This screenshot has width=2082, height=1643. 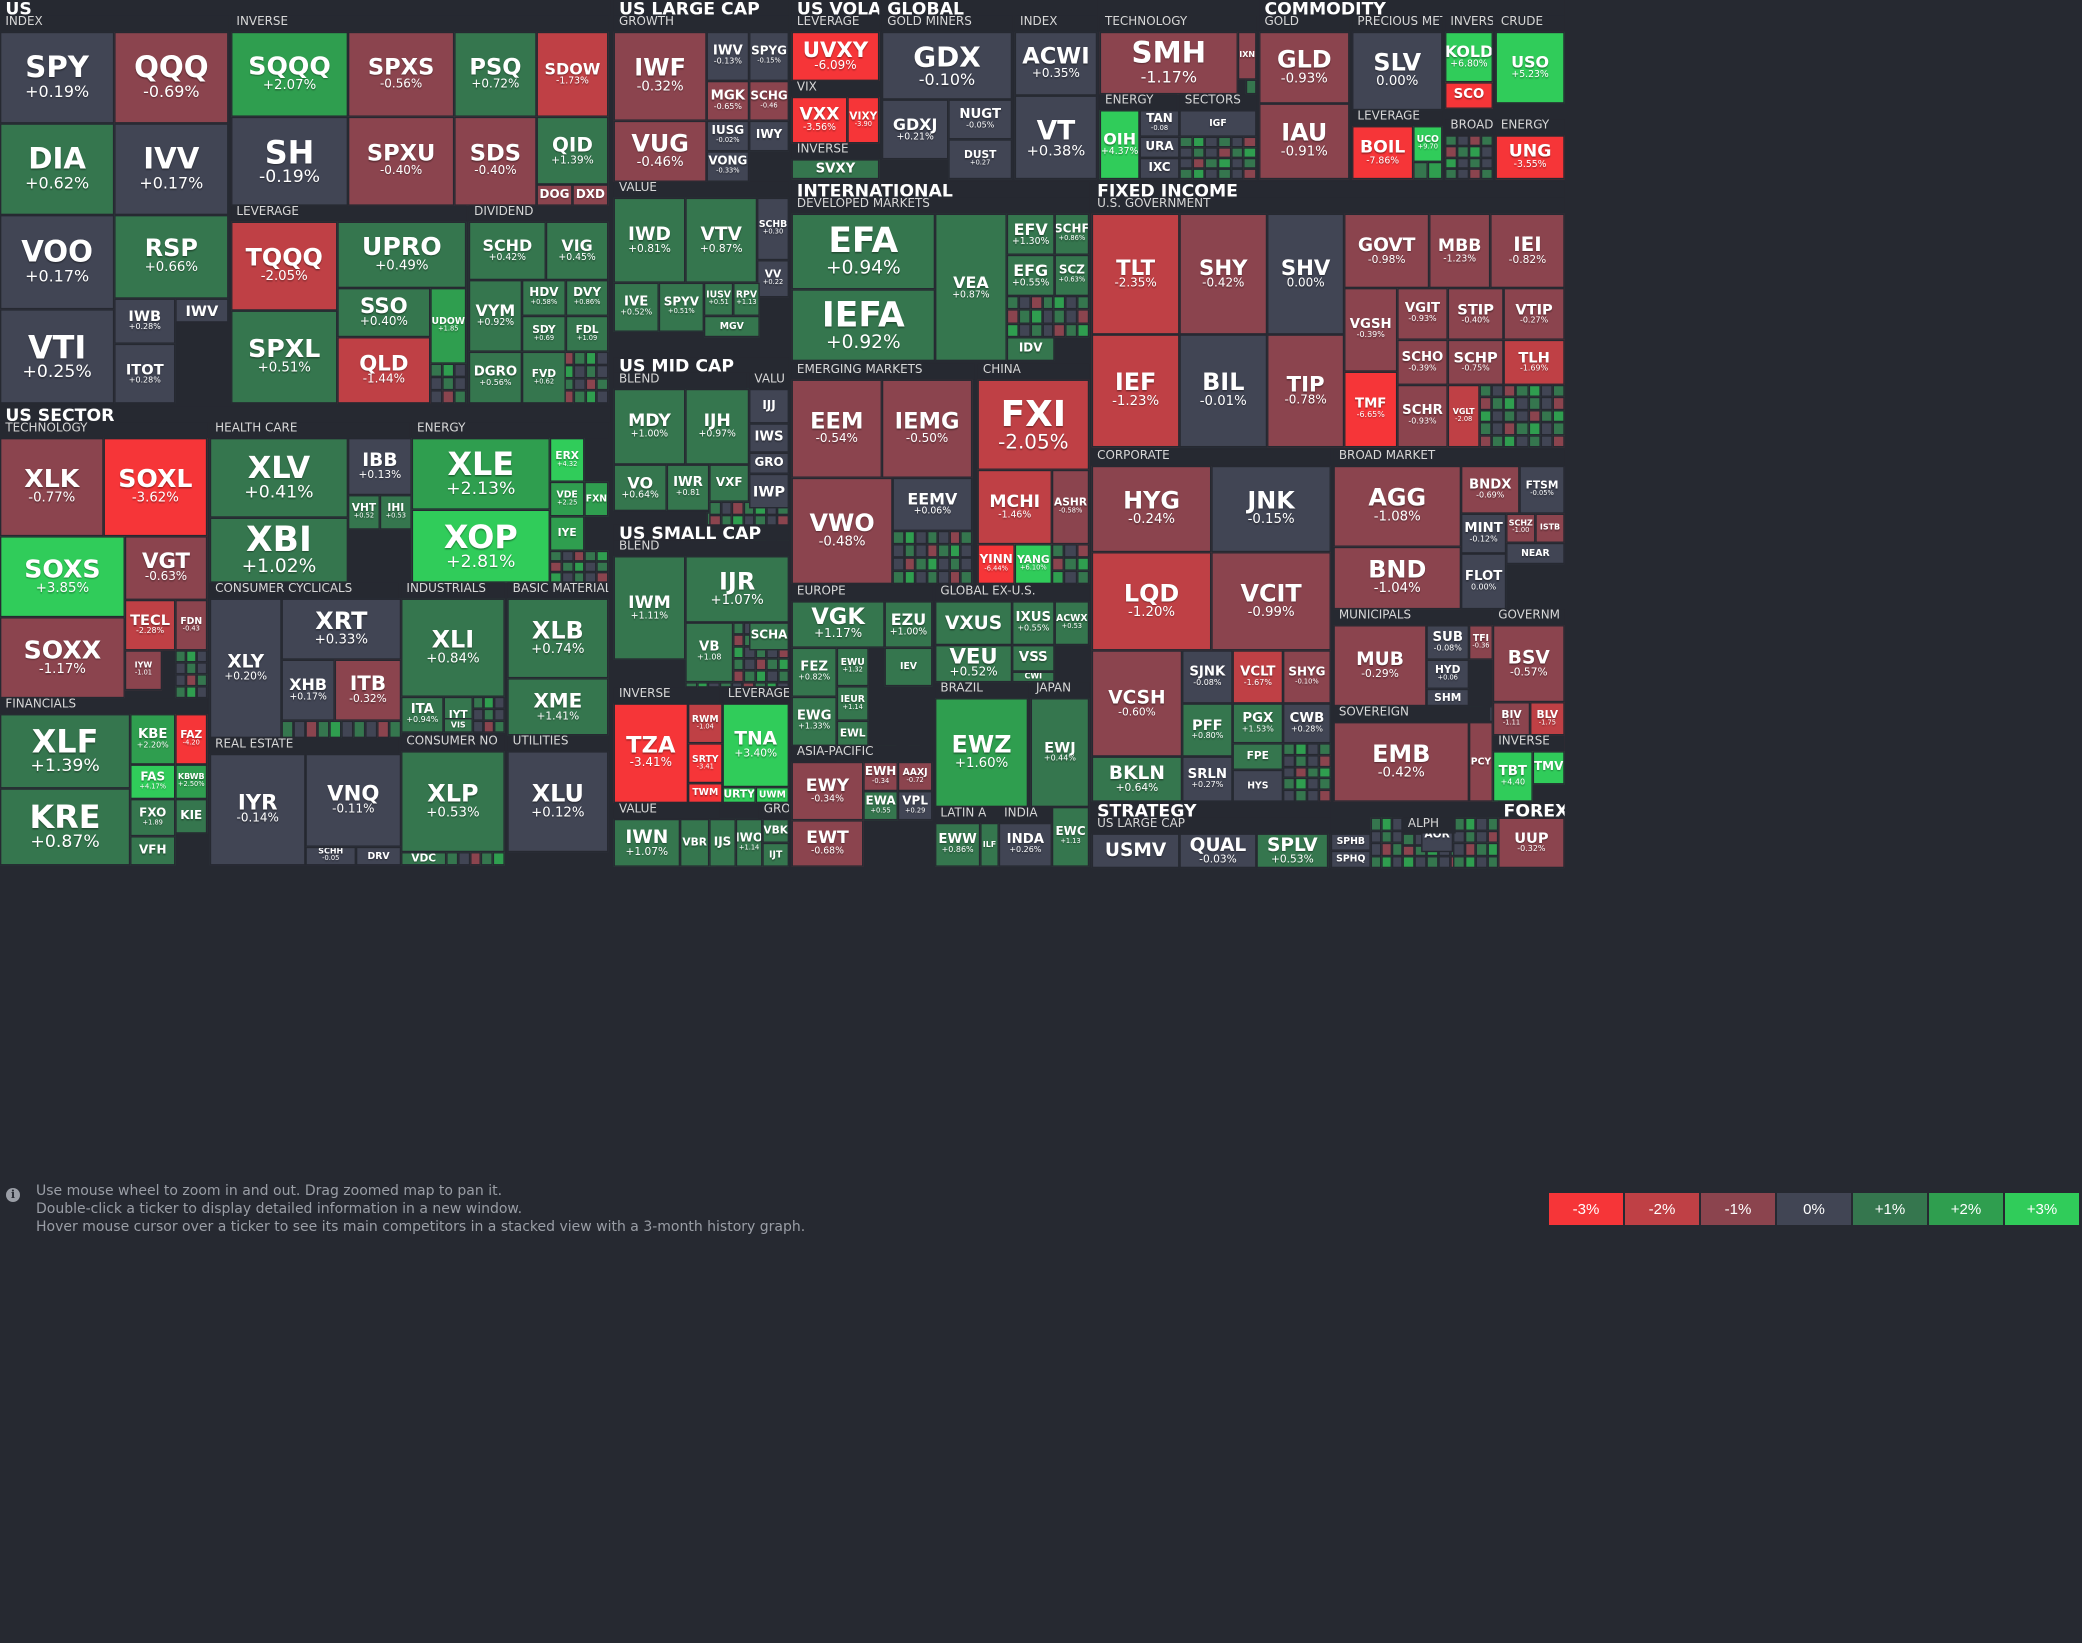 I want to click on ticker-tile-ief: IEF -1.23%, so click(x=1135, y=391).